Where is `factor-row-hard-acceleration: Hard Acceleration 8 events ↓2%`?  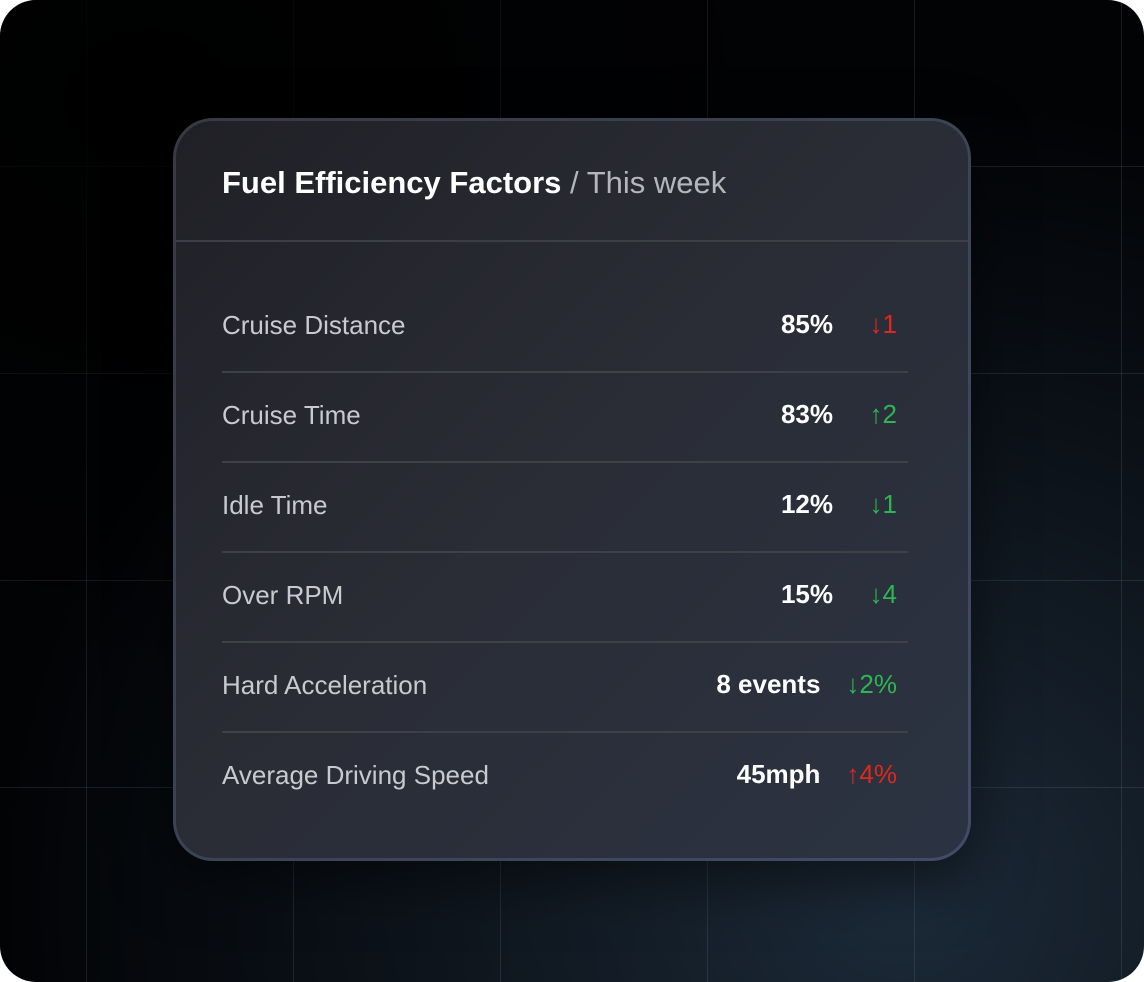
factor-row-hard-acceleration: Hard Acceleration 8 events ↓2% is located at coordinates (565, 688).